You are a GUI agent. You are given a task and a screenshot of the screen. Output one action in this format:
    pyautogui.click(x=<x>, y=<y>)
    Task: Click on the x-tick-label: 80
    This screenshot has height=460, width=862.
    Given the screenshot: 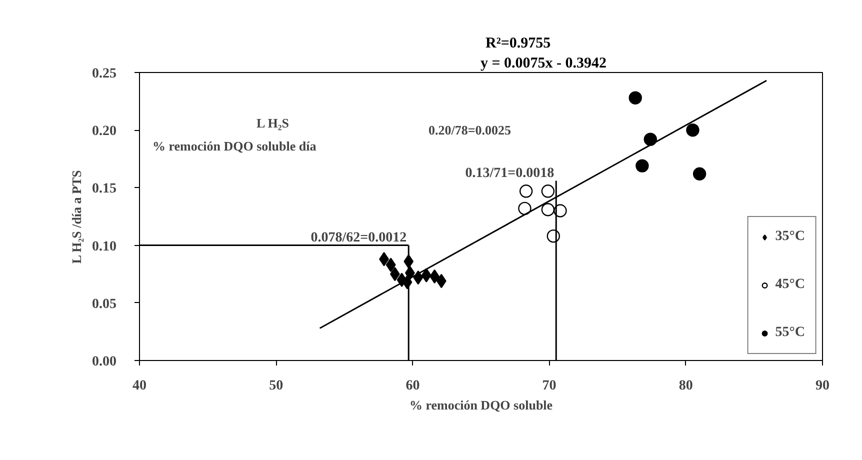 What is the action you would take?
    pyautogui.click(x=685, y=386)
    